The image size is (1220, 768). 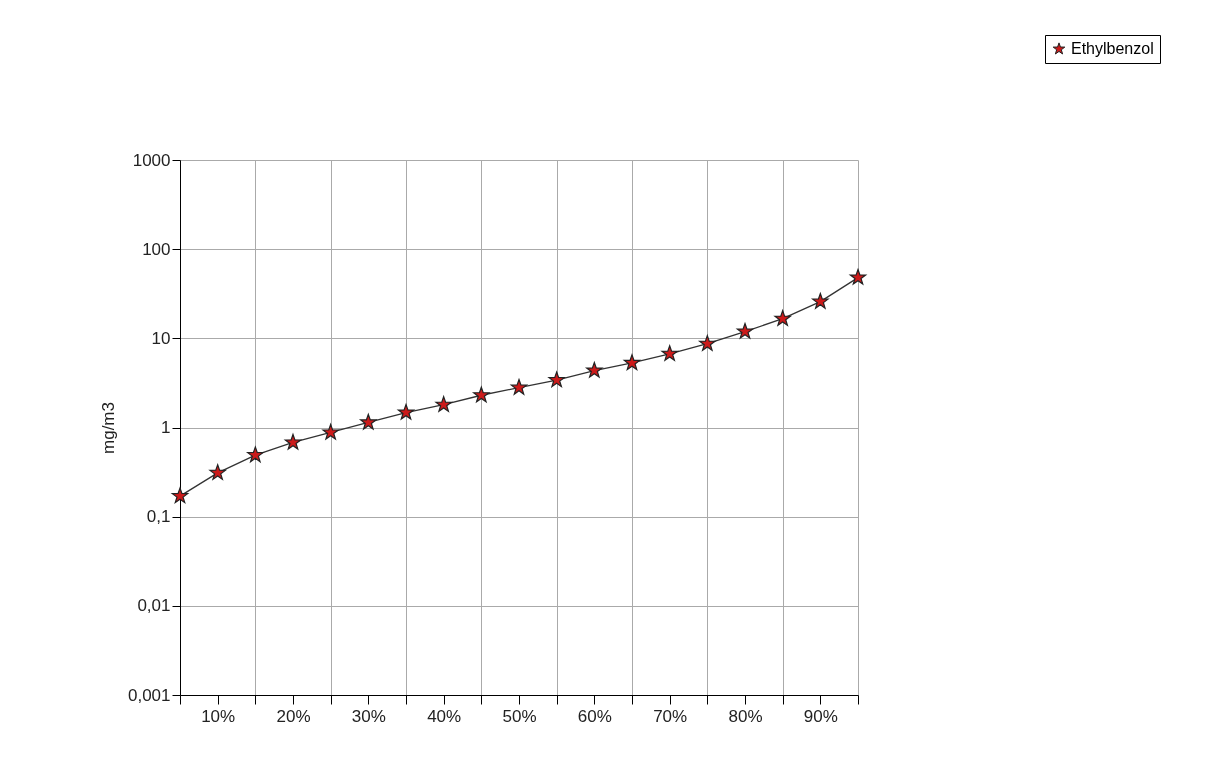 I want to click on x-tick-label: 40%, so click(x=444, y=716).